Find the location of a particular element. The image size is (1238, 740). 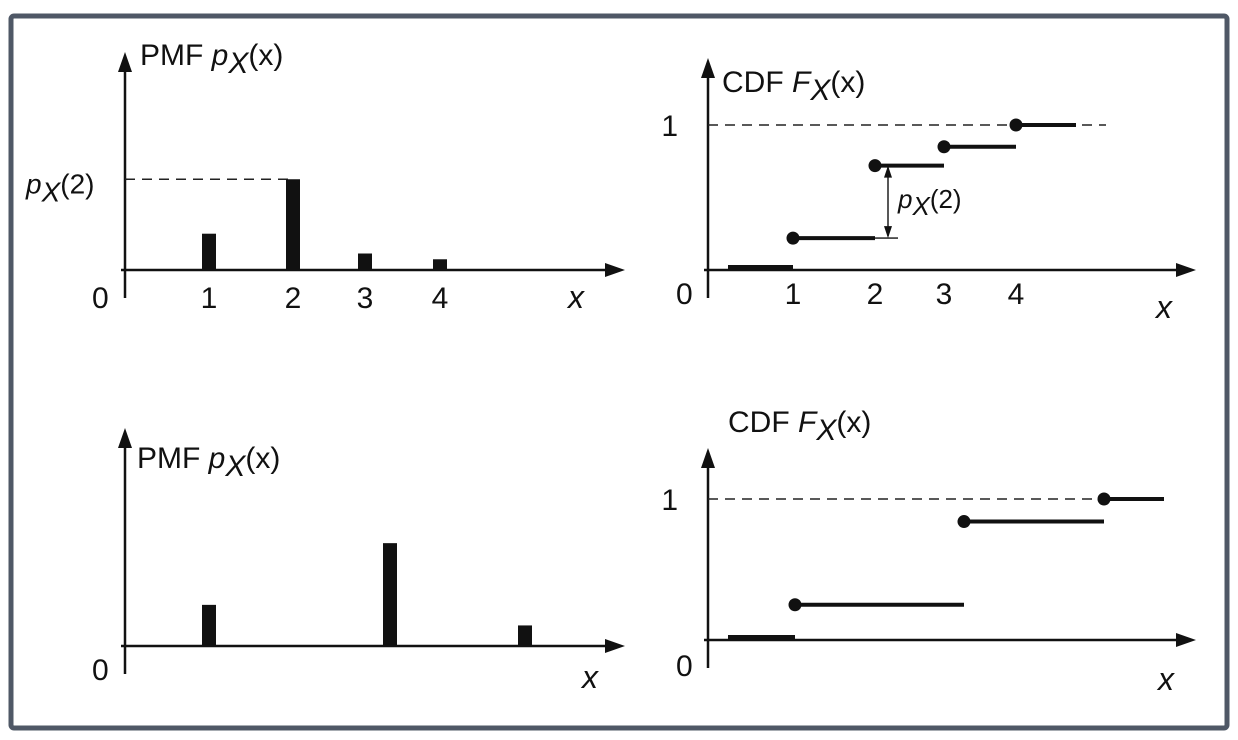

jump-annotation-label: pX(2) is located at coordinates (929, 202).